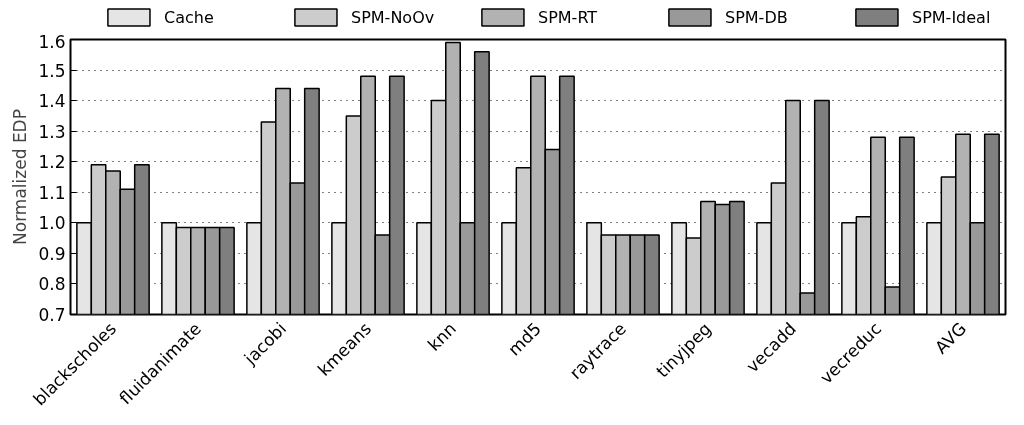  Describe the element at coordinates (52, 284) in the screenshot. I see `y-tick-label: 0.8` at that location.